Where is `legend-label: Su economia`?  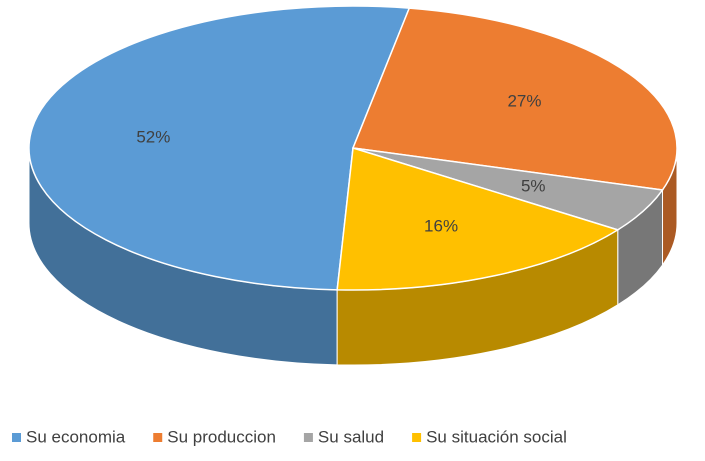 legend-label: Su economia is located at coordinates (76, 436).